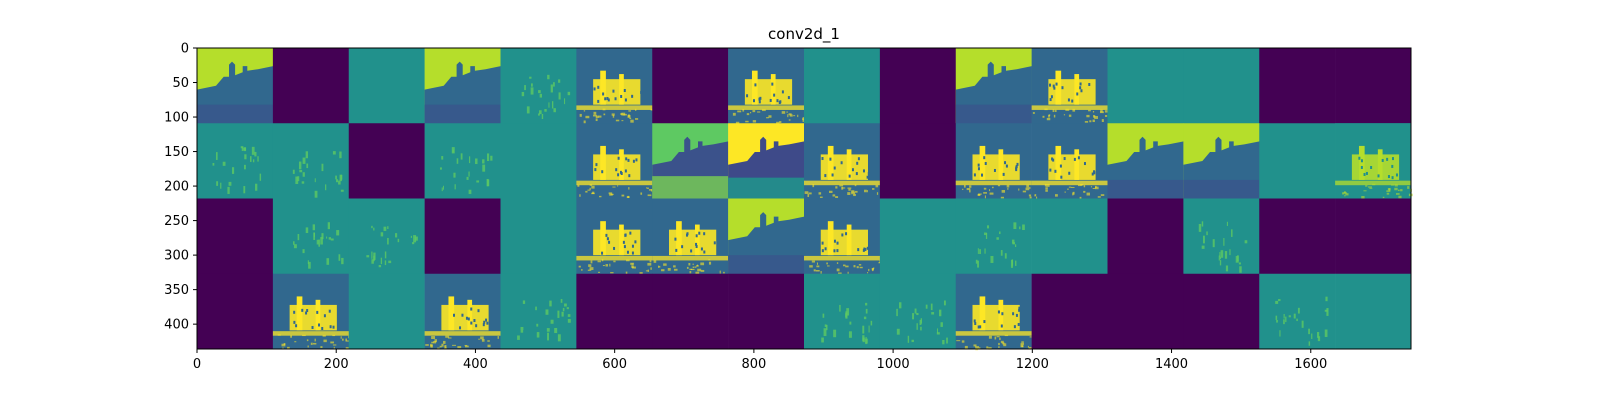  I want to click on y-tick-label: 250, so click(176, 221).